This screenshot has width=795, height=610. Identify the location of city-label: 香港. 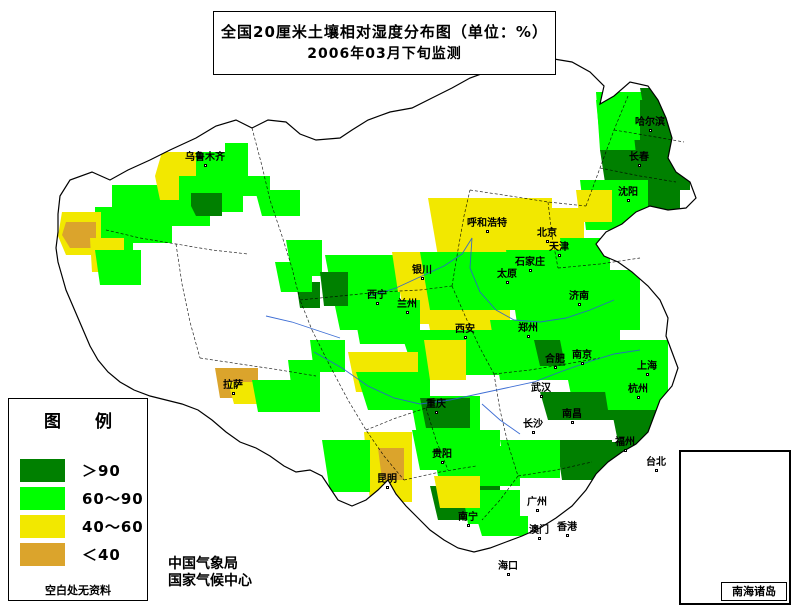
(567, 530).